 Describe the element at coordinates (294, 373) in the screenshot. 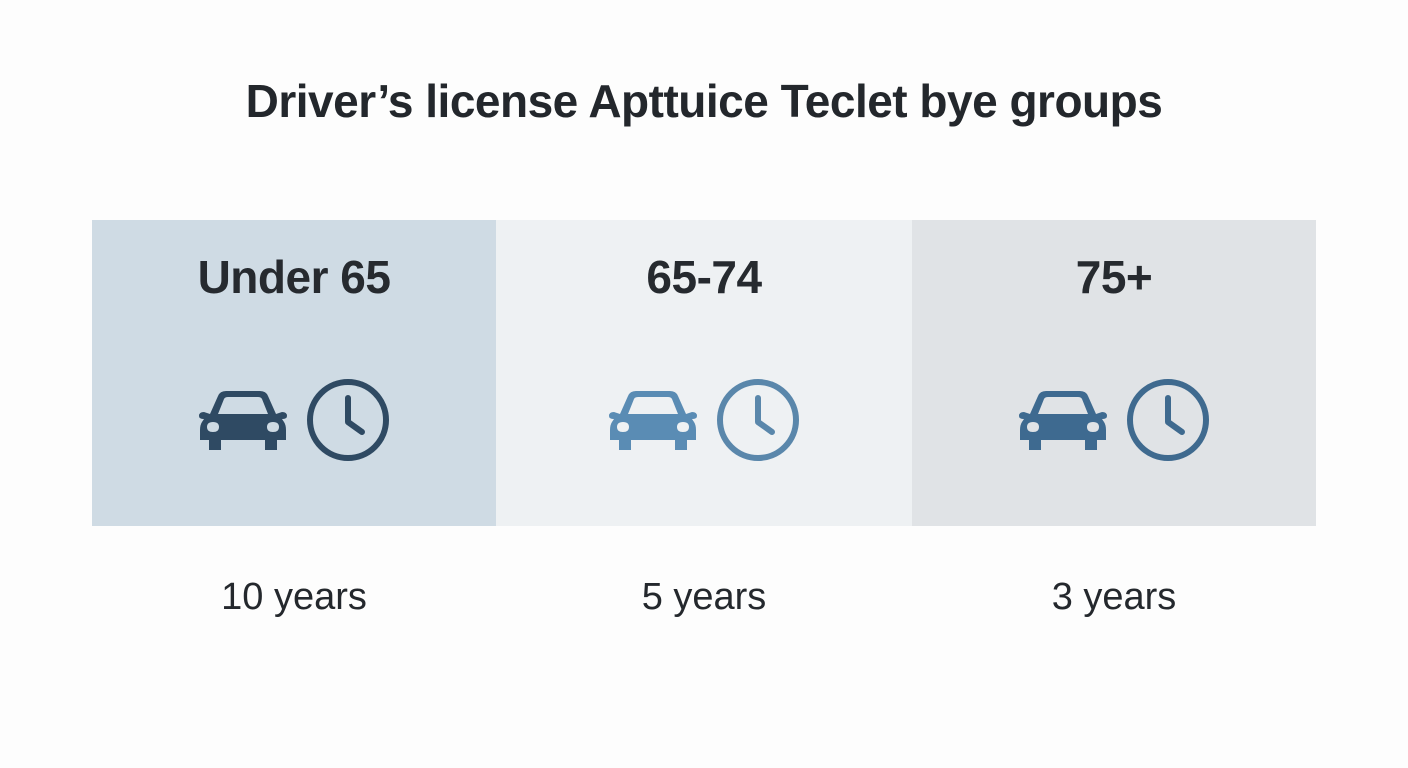

I see `age-group-panel-under-65: Under 65` at that location.